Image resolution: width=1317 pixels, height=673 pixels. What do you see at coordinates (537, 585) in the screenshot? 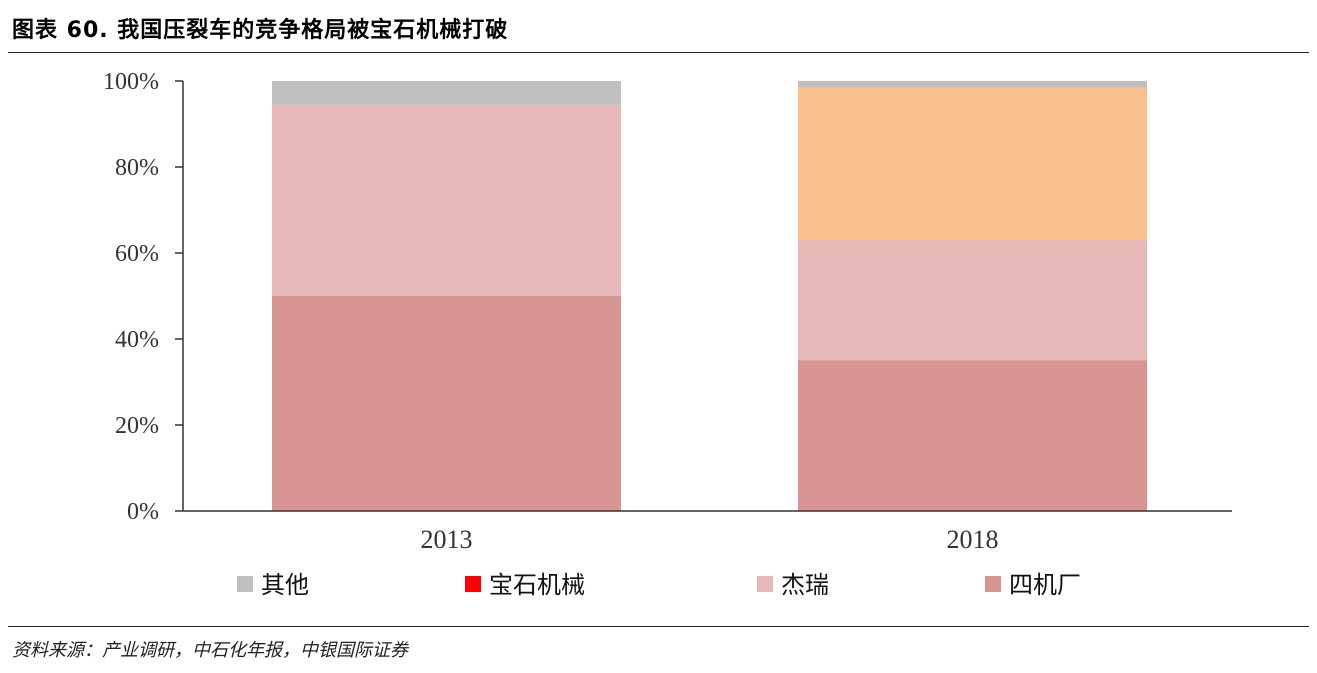
I see `legend-label: 宝石机械` at bounding box center [537, 585].